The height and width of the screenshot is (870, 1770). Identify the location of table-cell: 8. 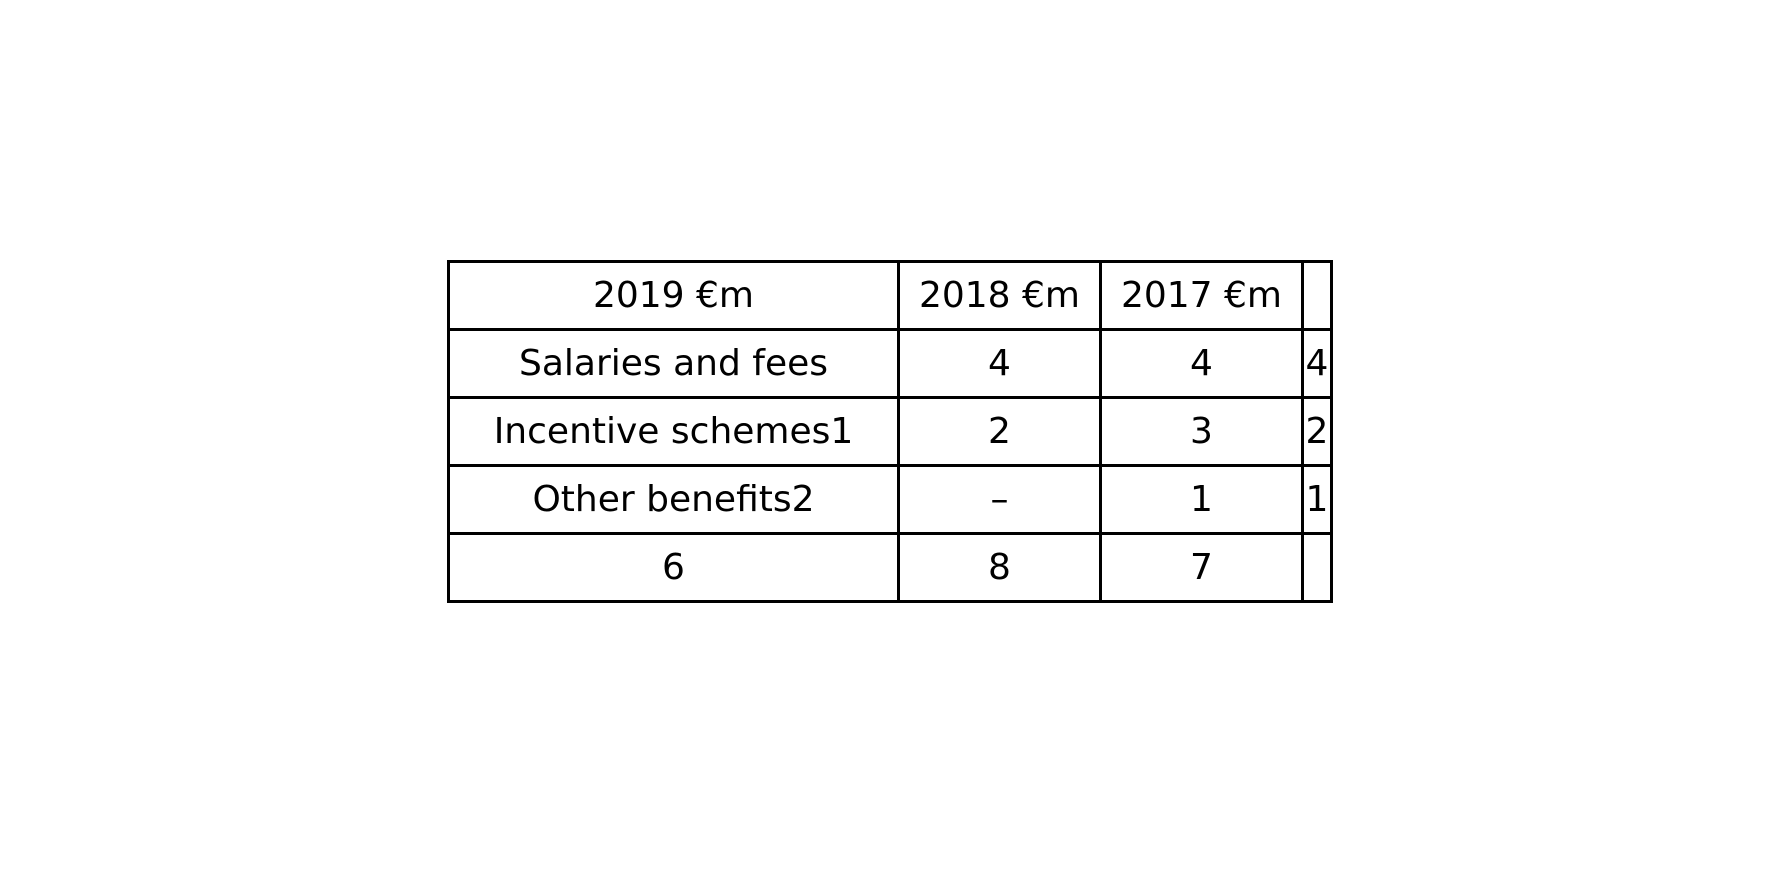
(999, 567).